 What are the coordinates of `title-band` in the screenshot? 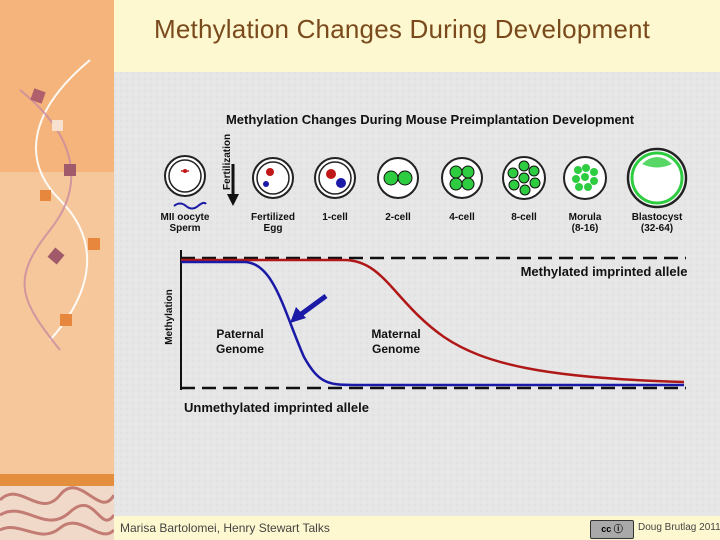 It's located at (417, 36).